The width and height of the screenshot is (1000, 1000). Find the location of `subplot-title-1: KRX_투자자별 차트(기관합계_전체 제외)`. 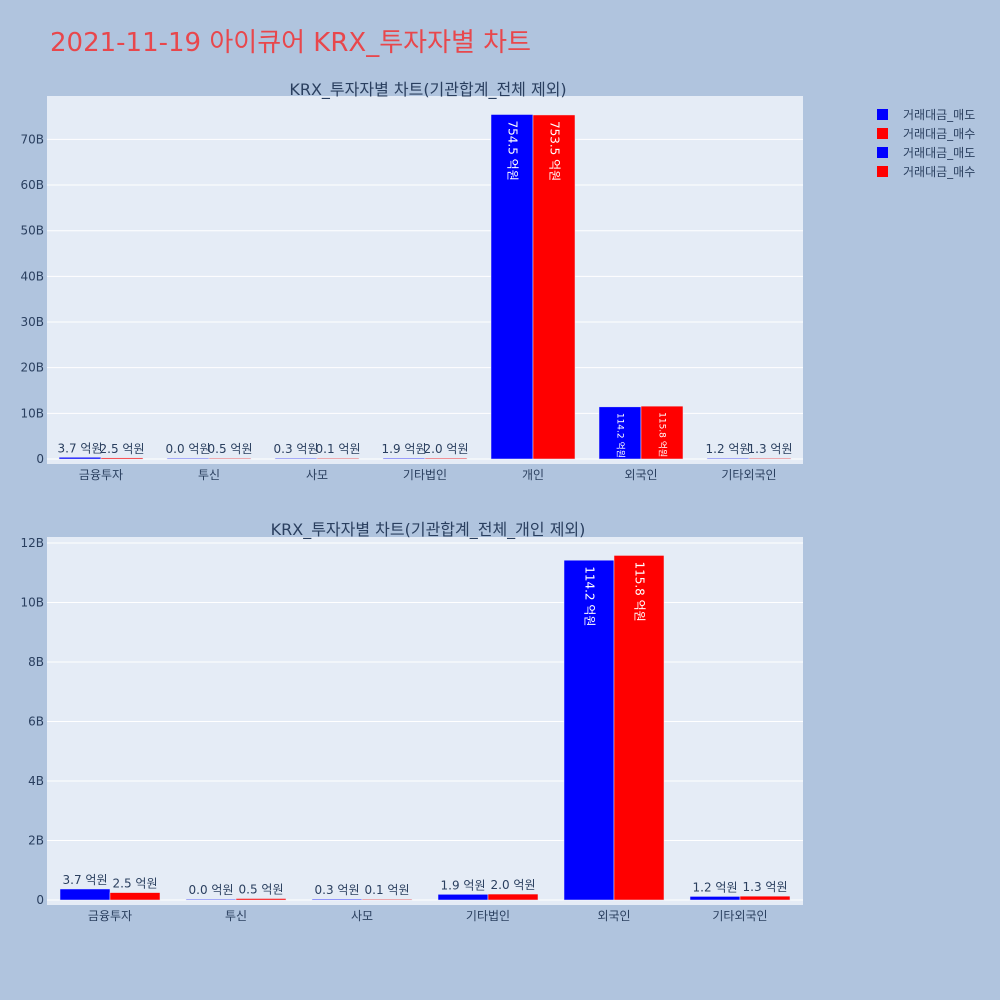

subplot-title-1: KRX_투자자별 차트(기관합계_전체 제외) is located at coordinates (427, 90).